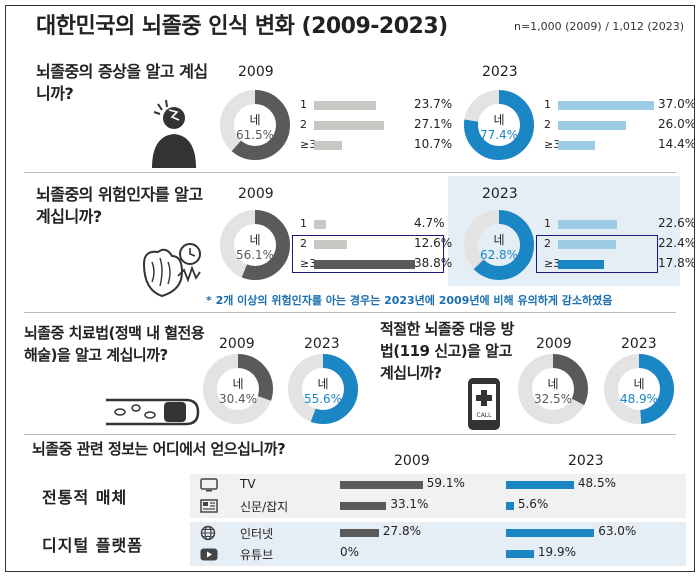 The width and height of the screenshot is (700, 582). What do you see at coordinates (122, 82) in the screenshot?
I see `symptoms-question: 뇌졸중의 증상을 알고 계십니까?` at bounding box center [122, 82].